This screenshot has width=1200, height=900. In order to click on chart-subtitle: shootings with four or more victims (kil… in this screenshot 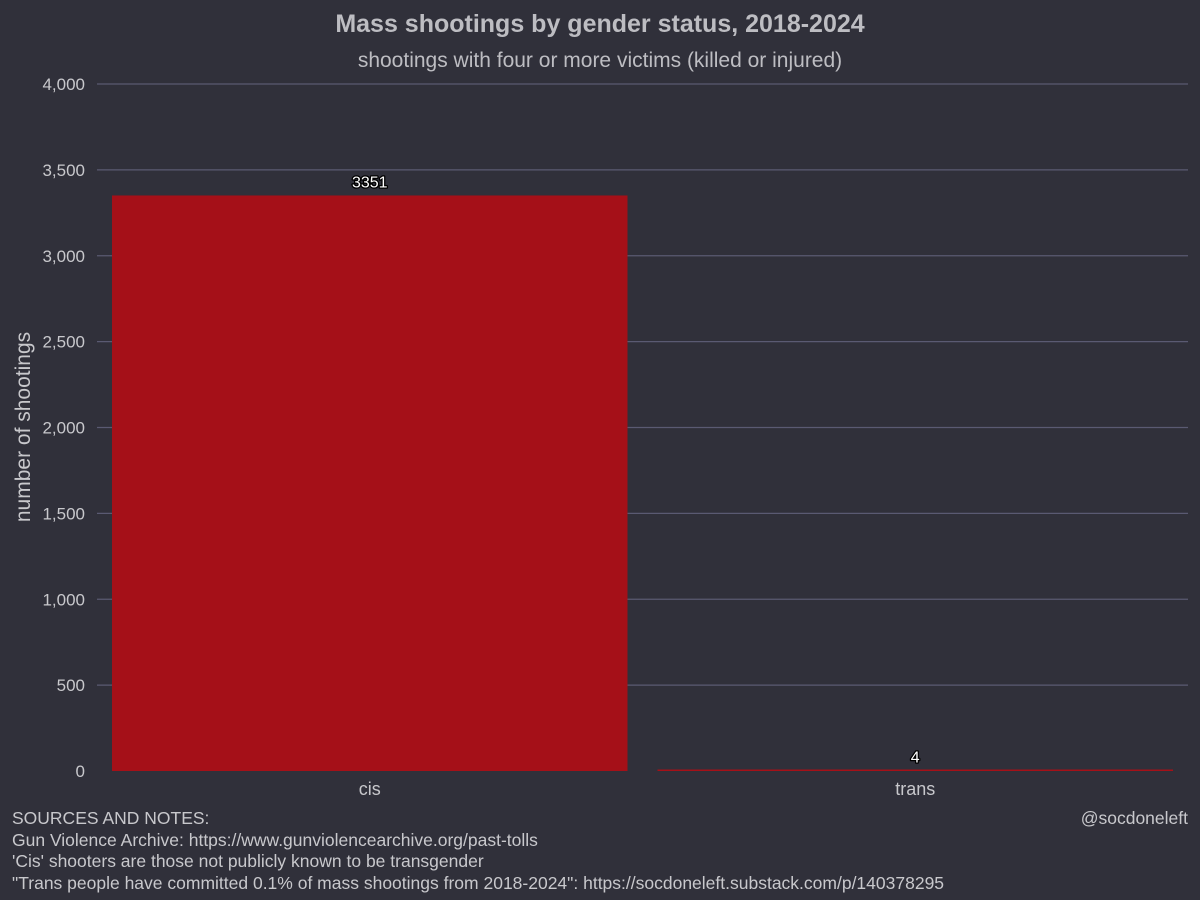, I will do `click(600, 60)`.